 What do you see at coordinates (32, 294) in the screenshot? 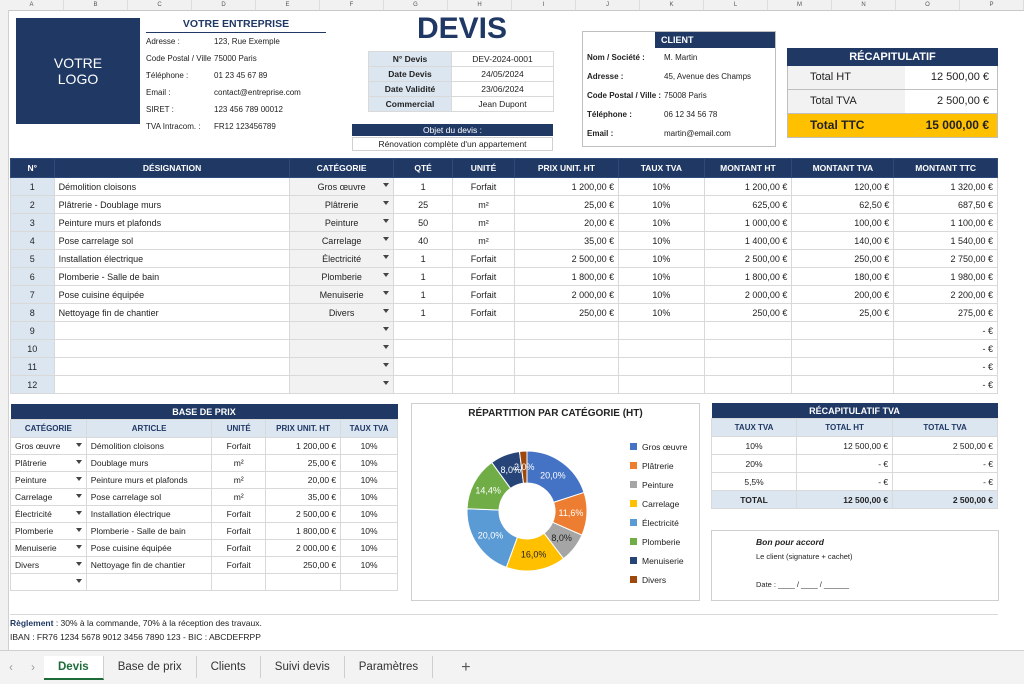
I see `line-n-cell: 7` at bounding box center [32, 294].